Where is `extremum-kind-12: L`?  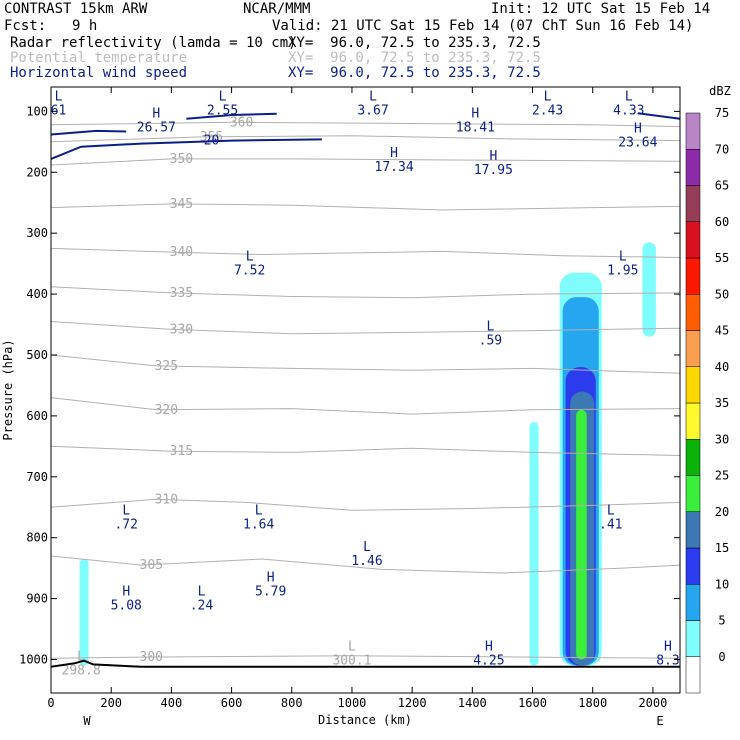 extremum-kind-12: L is located at coordinates (490, 327).